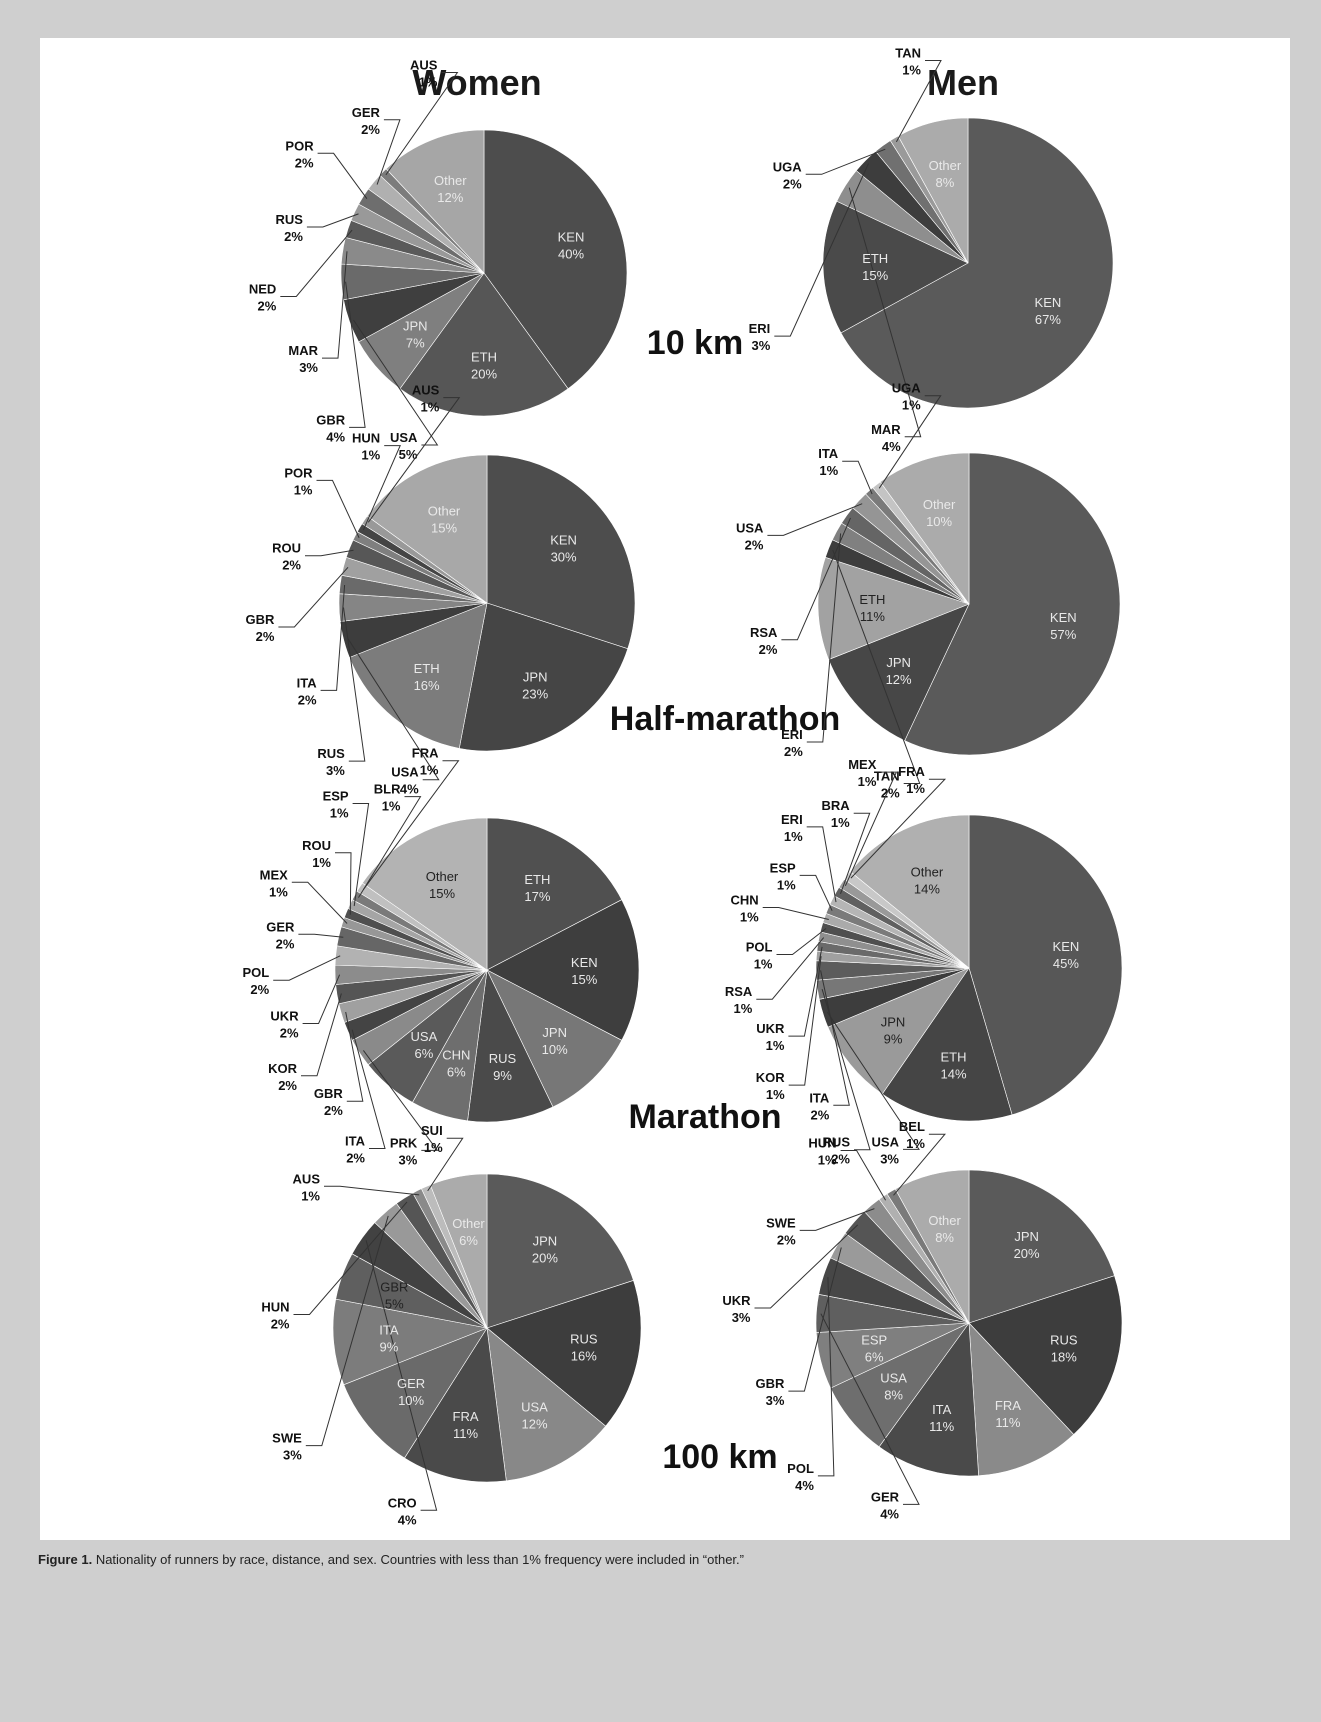 The width and height of the screenshot is (1321, 1722). Describe the element at coordinates (303, 350) in the screenshot. I see `slice-label-mar: MAR` at that location.